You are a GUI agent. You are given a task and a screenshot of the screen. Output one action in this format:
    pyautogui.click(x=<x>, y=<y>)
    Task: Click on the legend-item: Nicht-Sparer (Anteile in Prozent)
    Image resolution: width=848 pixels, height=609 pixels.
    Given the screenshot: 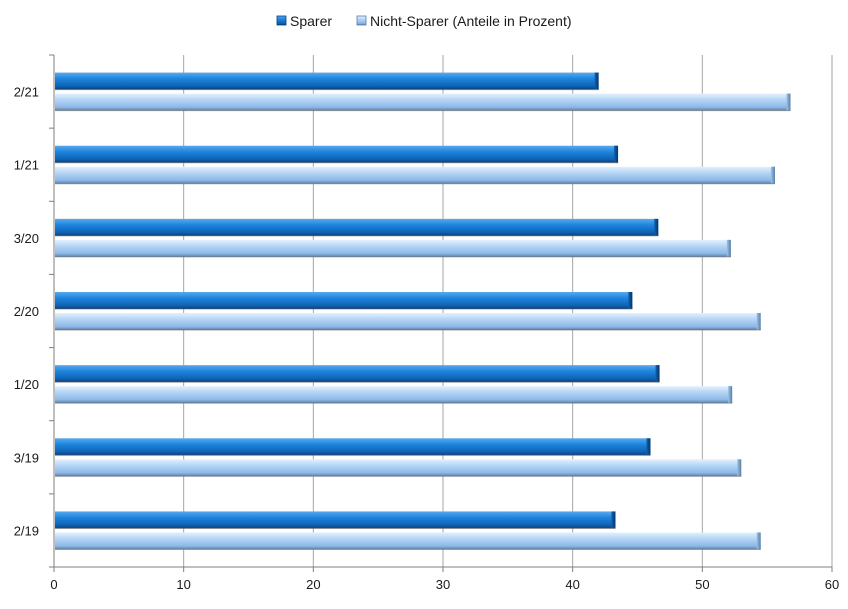 What is the action you would take?
    pyautogui.click(x=464, y=21)
    